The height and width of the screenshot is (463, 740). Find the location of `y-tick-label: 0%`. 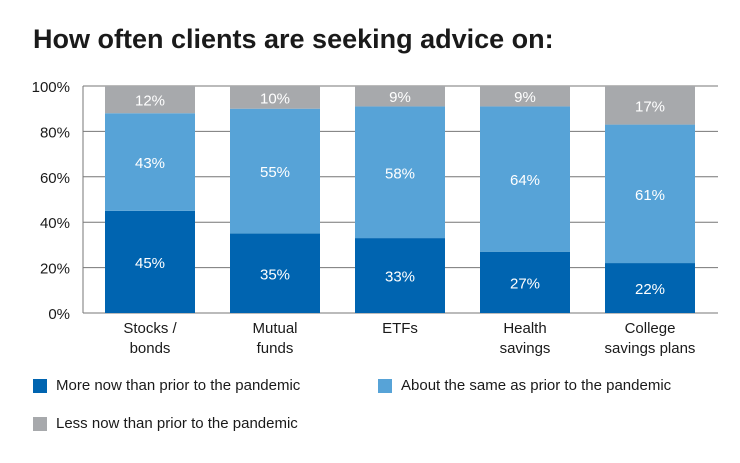

y-tick-label: 0% is located at coordinates (59, 314).